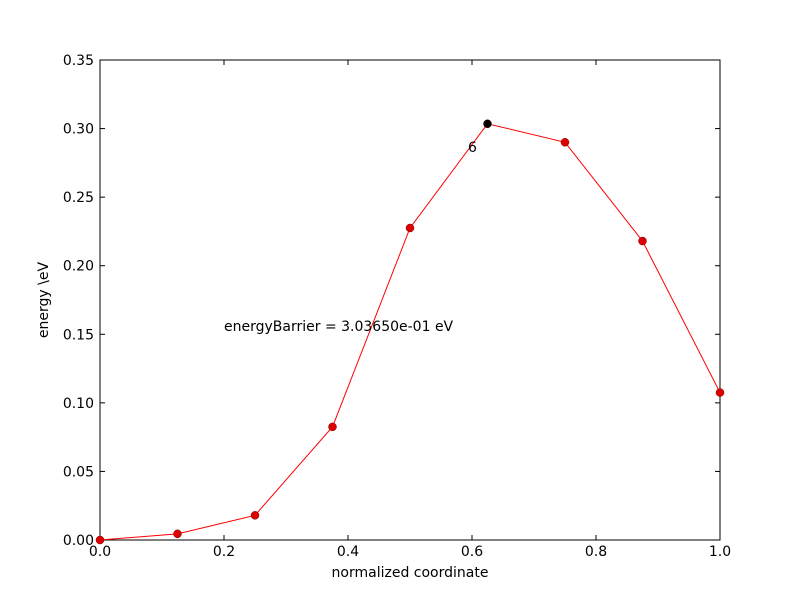 This screenshot has height=600, width=800. I want to click on x-tick-label: 0.6, so click(472, 552).